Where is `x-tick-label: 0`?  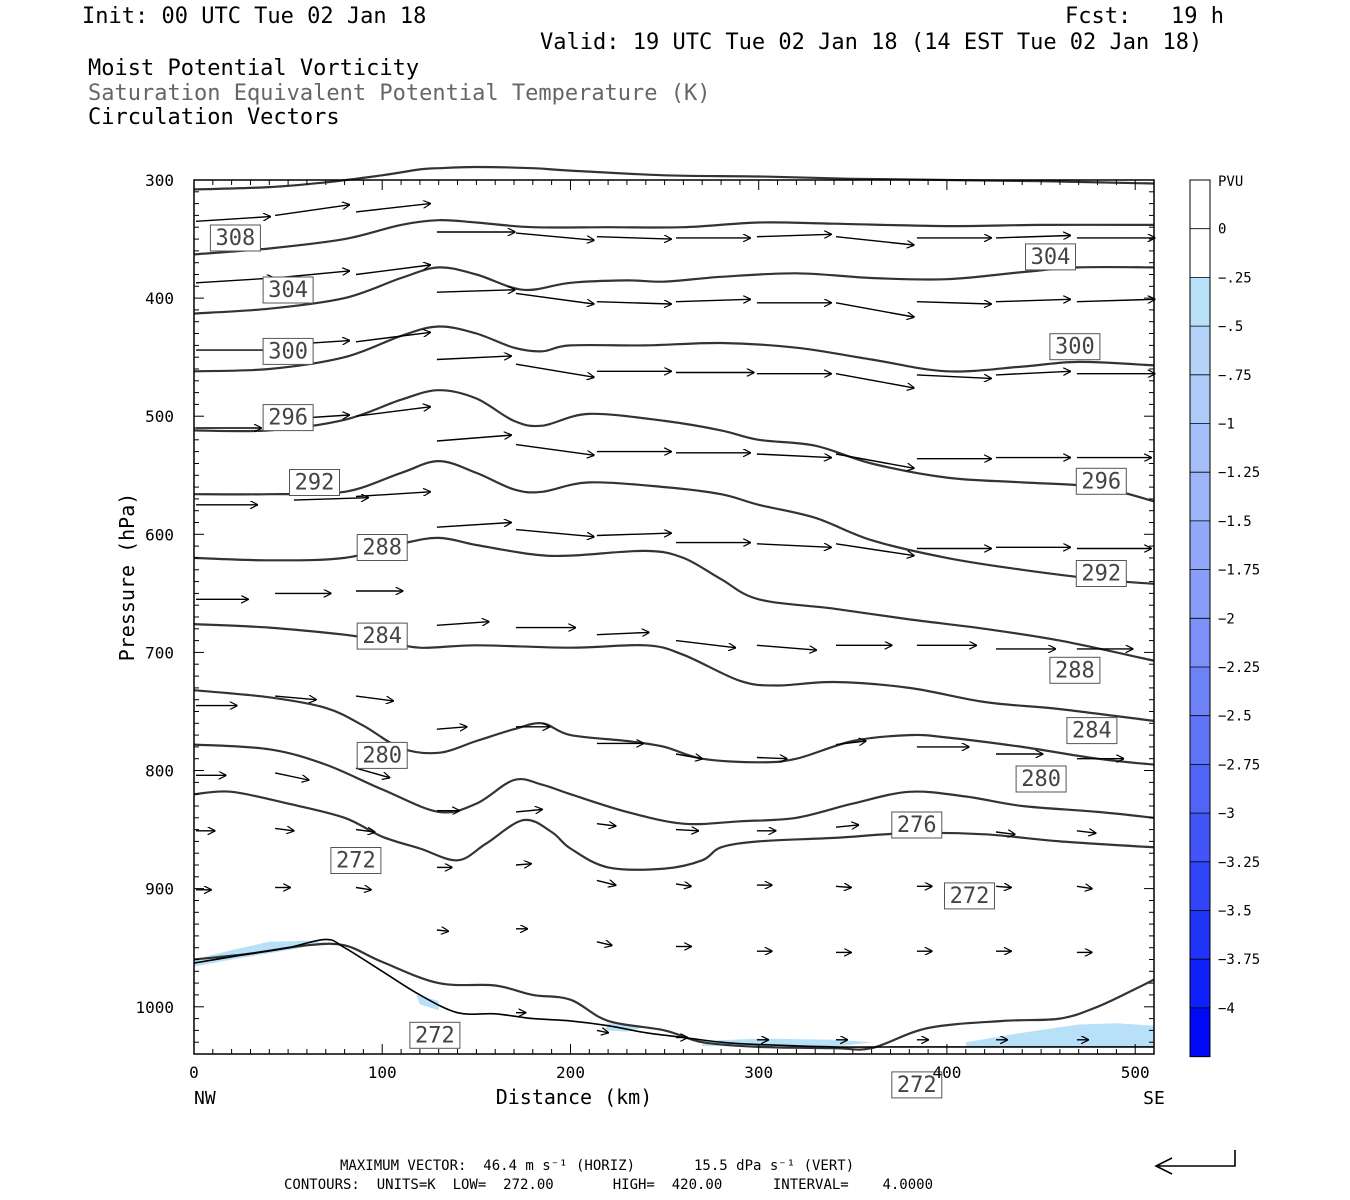
x-tick-label: 0 is located at coordinates (194, 1072).